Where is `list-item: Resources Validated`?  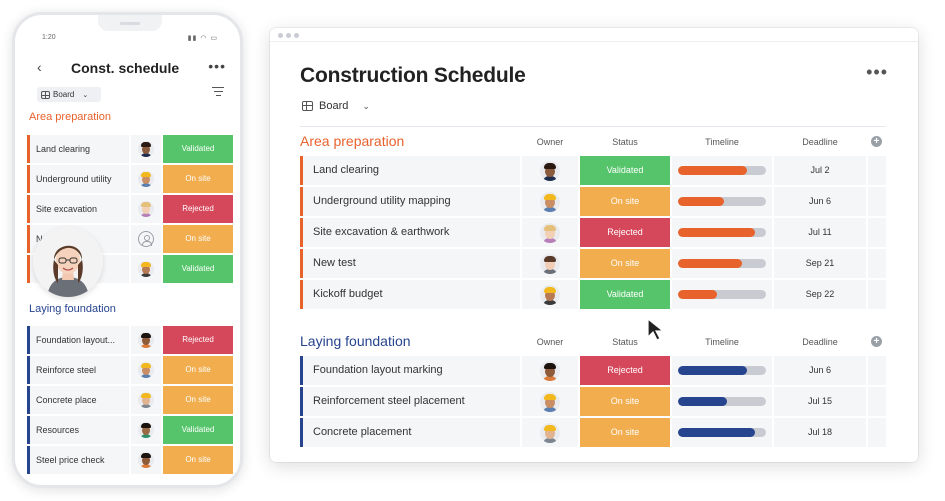
list-item: Resources Validated is located at coordinates (130, 430).